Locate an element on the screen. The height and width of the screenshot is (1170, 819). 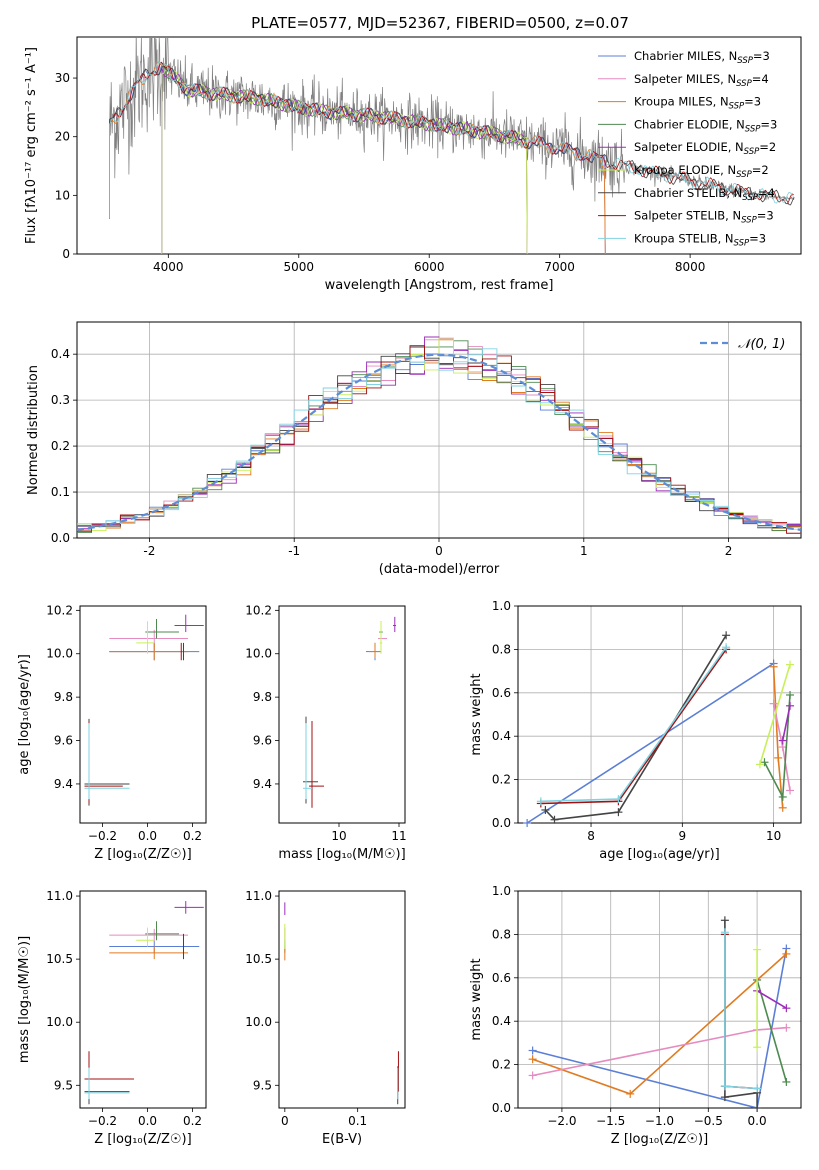
mass_vs_Z-ytick-label: 9.5 is located at coordinates (63, 1085).